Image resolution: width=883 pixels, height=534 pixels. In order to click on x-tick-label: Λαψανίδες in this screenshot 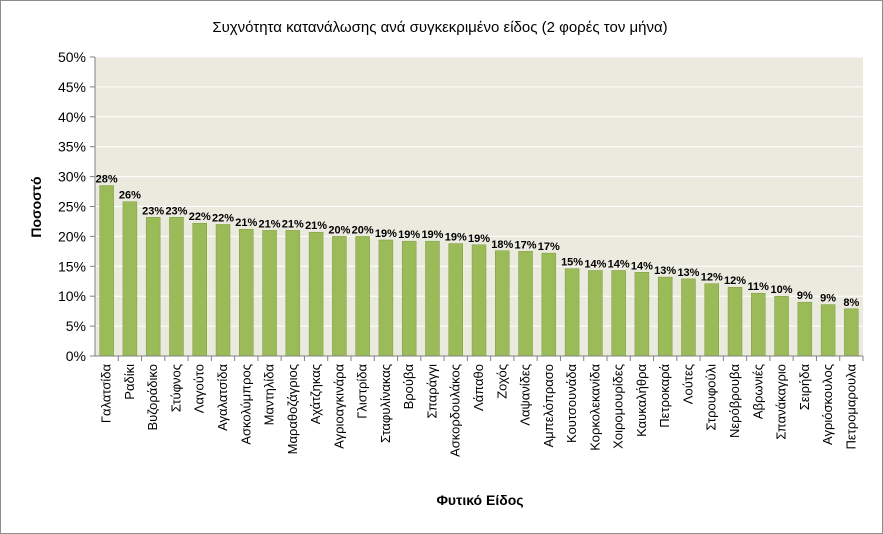, I will do `click(525, 395)`.